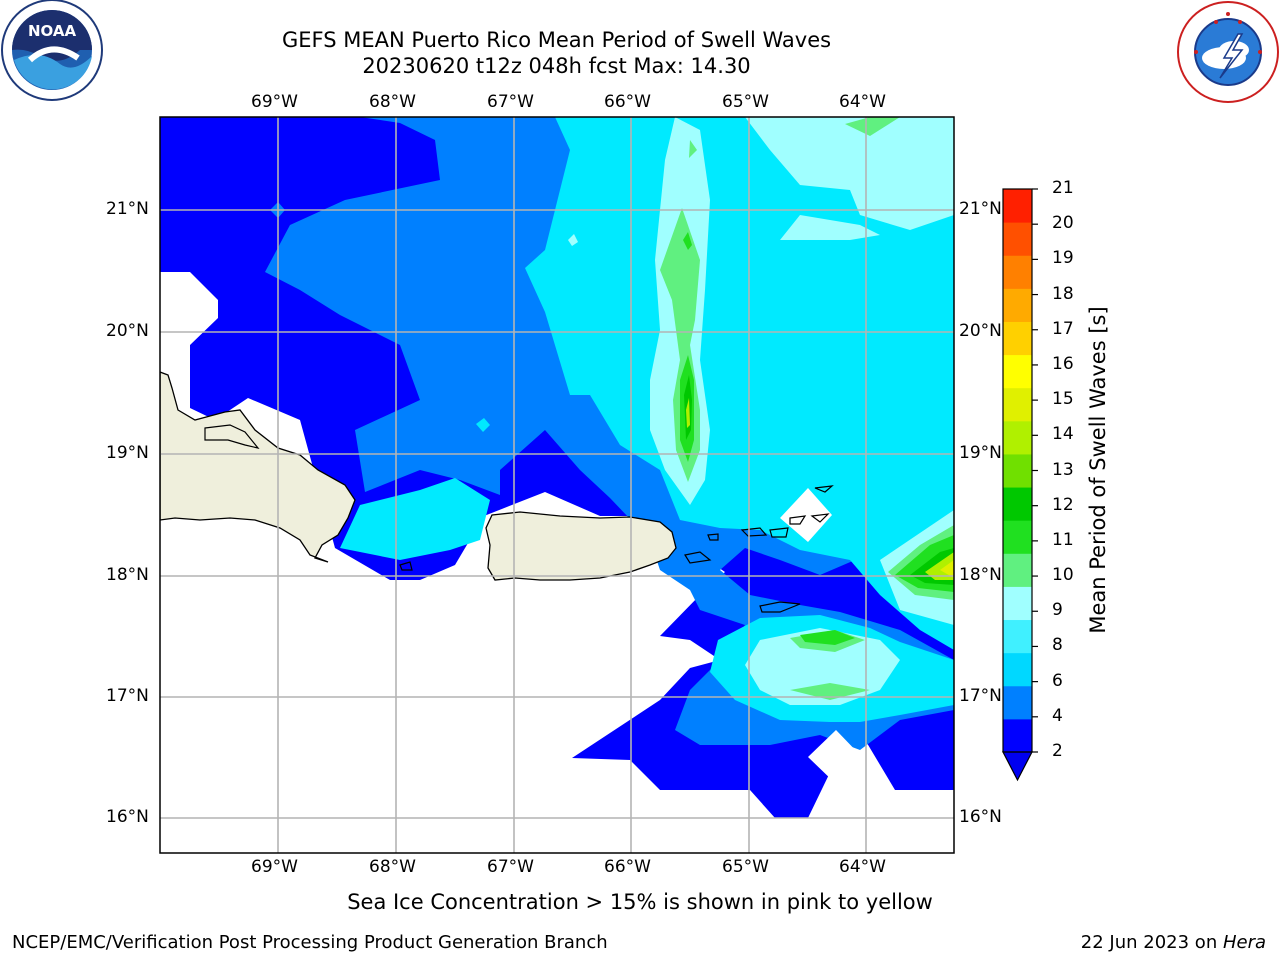 The width and height of the screenshot is (1280, 960). I want to click on colorbar-tick-label: 4, so click(1057, 715).